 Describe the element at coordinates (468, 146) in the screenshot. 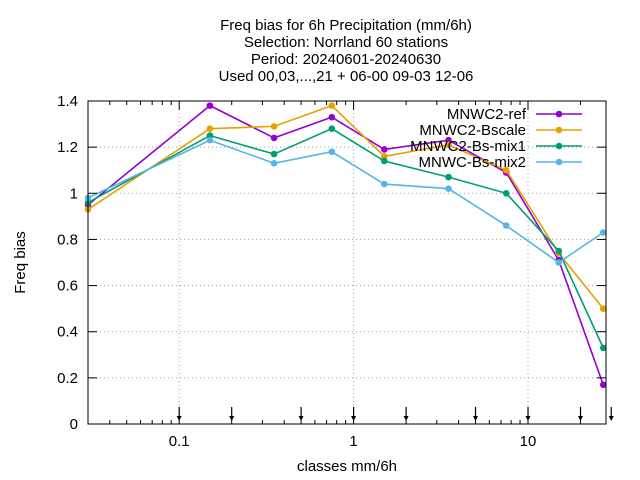

I see `legend-label: MNWC2-Bs-mix1` at that location.